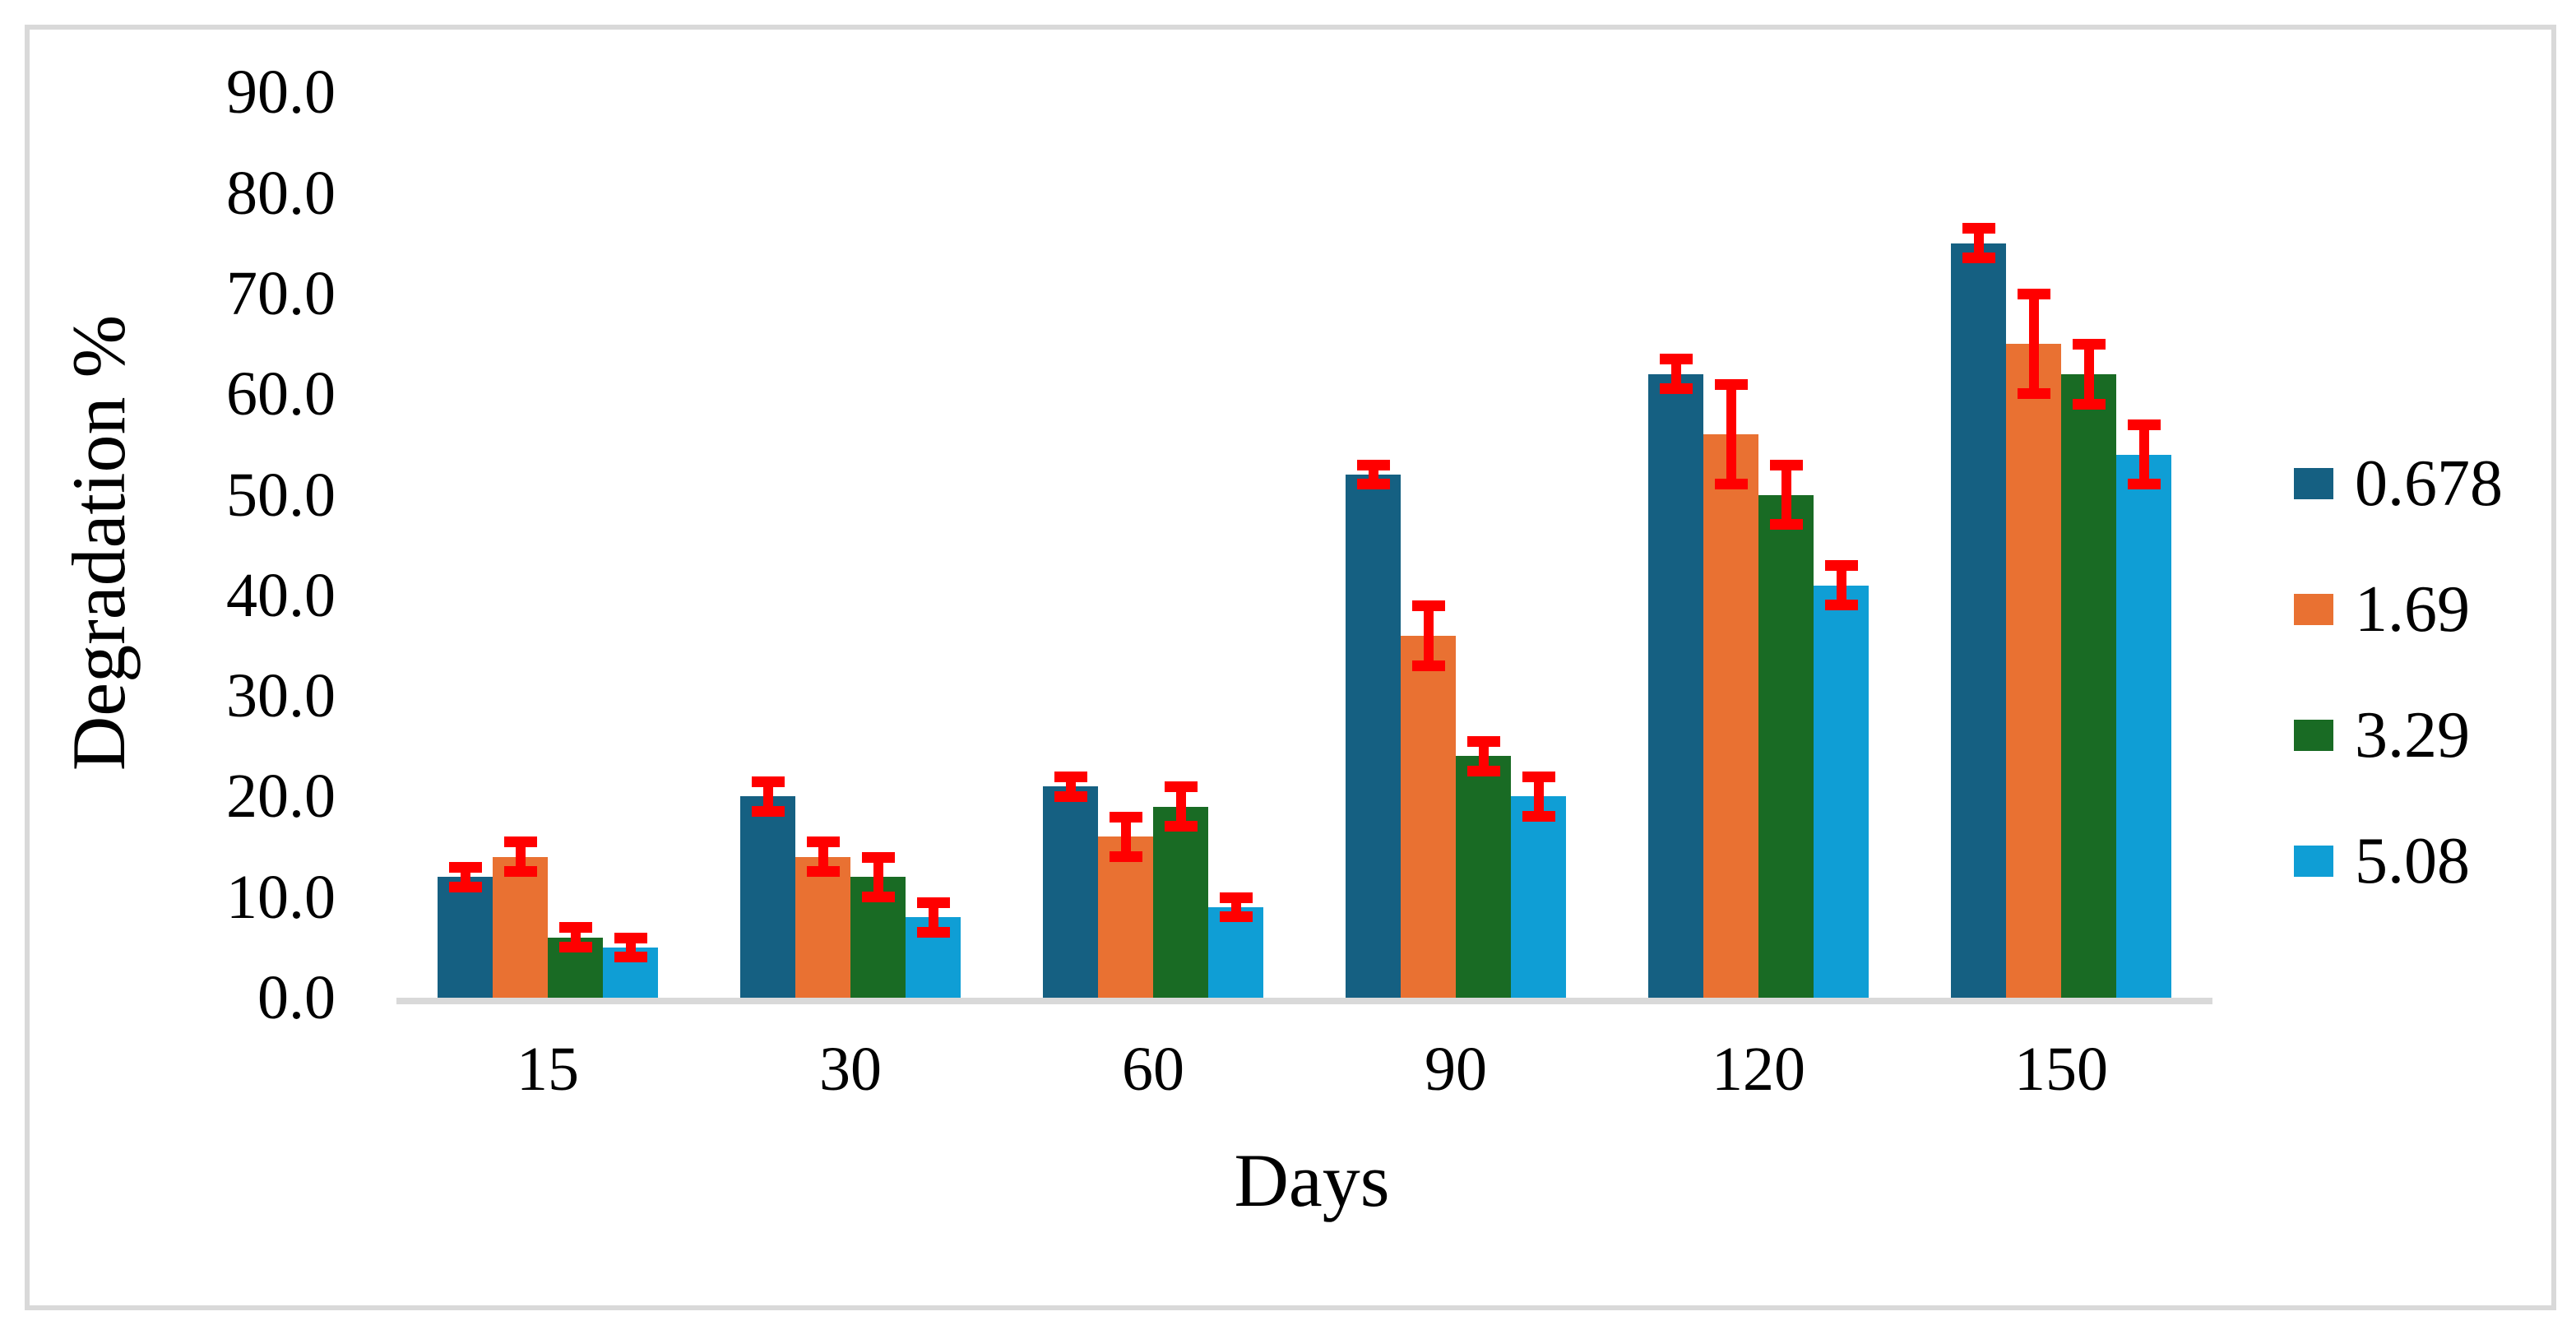 This screenshot has height=1330, width=2576. Describe the element at coordinates (823, 927) in the screenshot. I see `bar-1.69-day30` at that location.